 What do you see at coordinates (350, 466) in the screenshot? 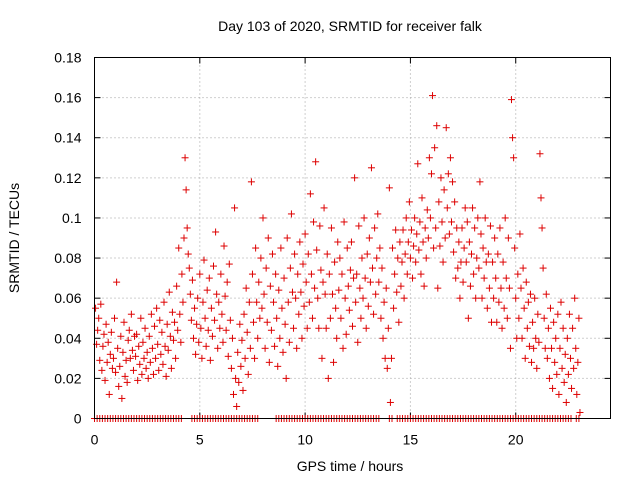
I see `x-axis-label: GPS time / hours` at bounding box center [350, 466].